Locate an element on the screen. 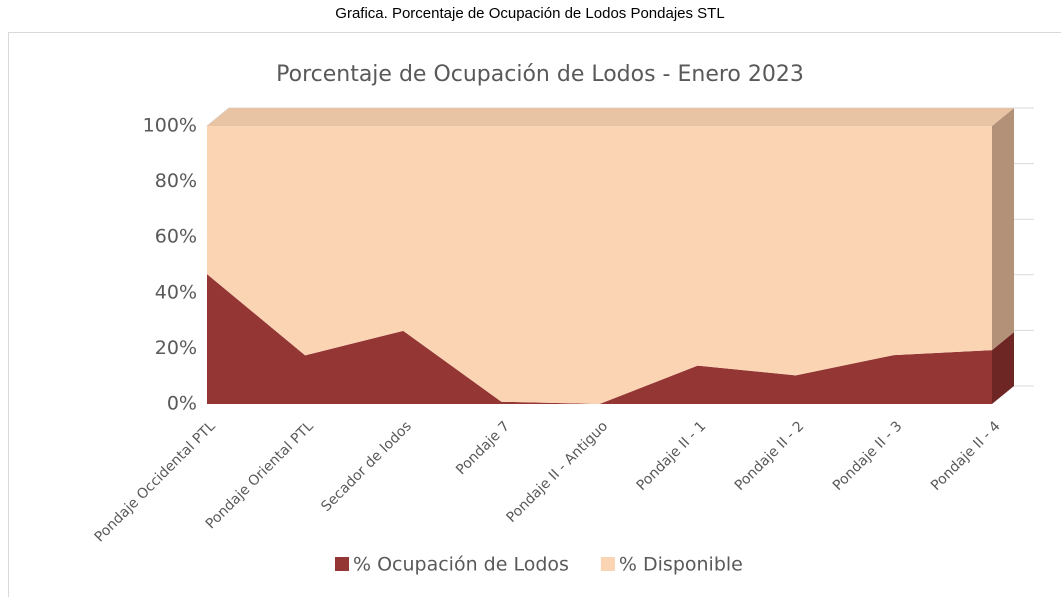 The image size is (1061, 597). y-tick-label: 100% is located at coordinates (170, 126).